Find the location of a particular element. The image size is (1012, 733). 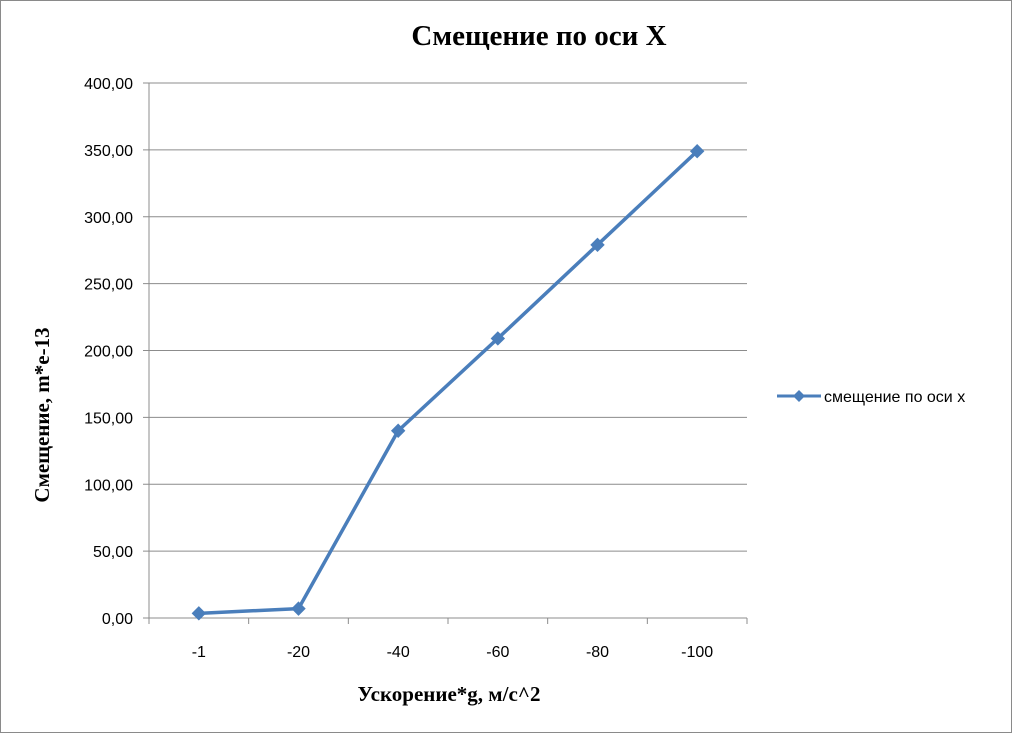

y-axis-title: Смещение, m*e-13 is located at coordinates (42, 414).